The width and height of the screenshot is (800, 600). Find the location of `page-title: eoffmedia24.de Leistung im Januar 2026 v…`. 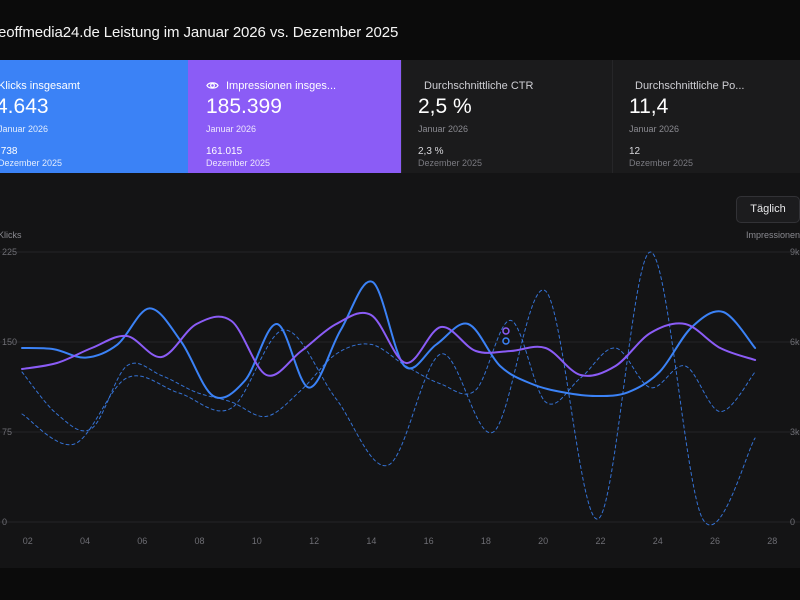

page-title: eoffmedia24.de Leistung im Januar 2026 v… is located at coordinates (199, 32).